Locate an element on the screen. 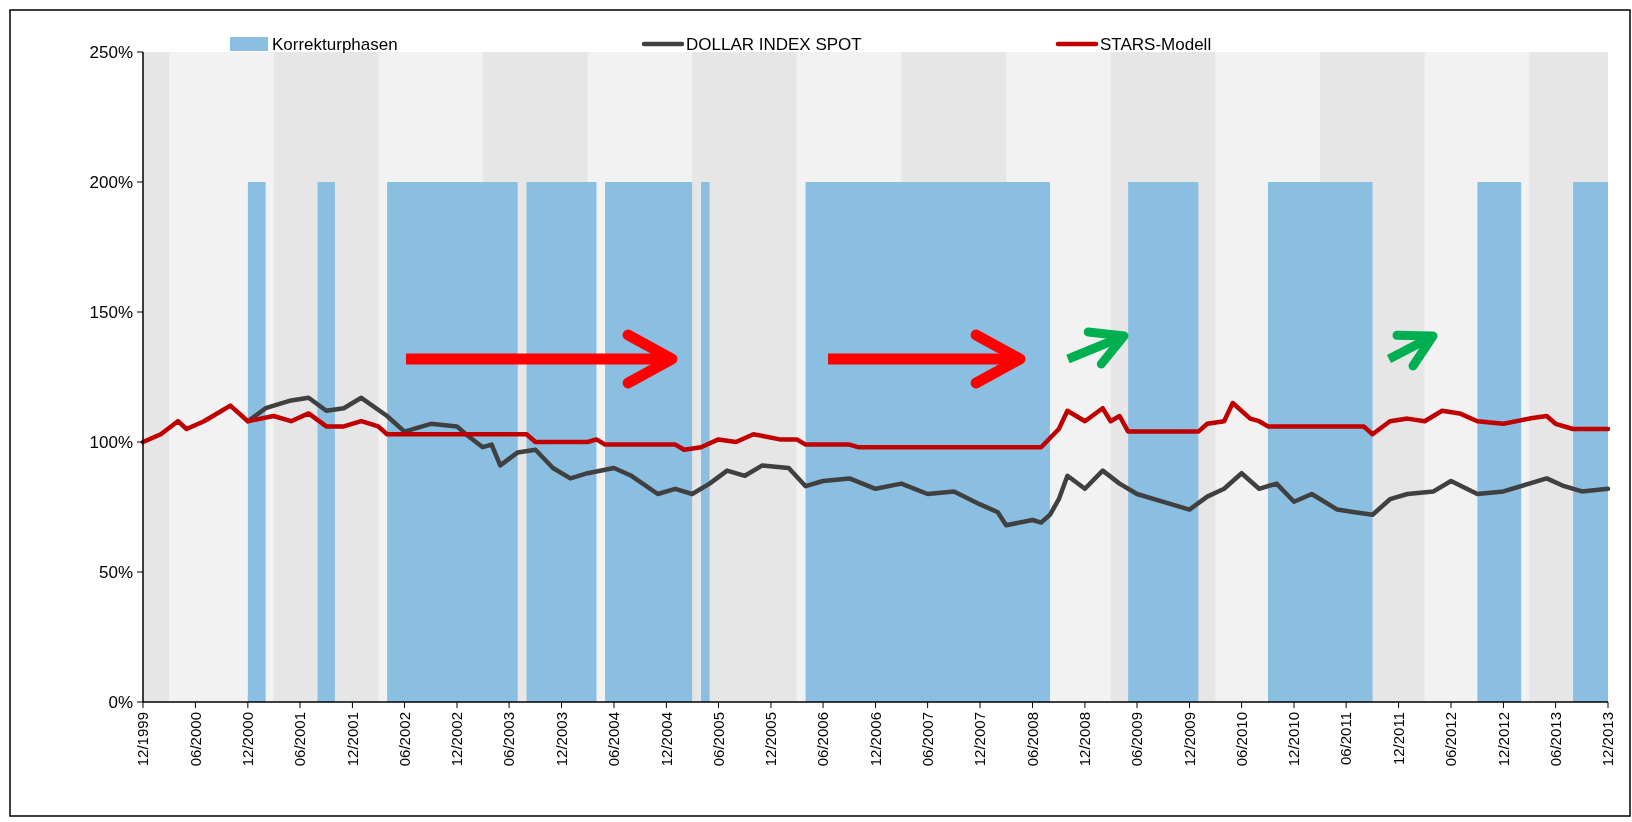  x-tick-label: 06/2009 is located at coordinates (1137, 739).